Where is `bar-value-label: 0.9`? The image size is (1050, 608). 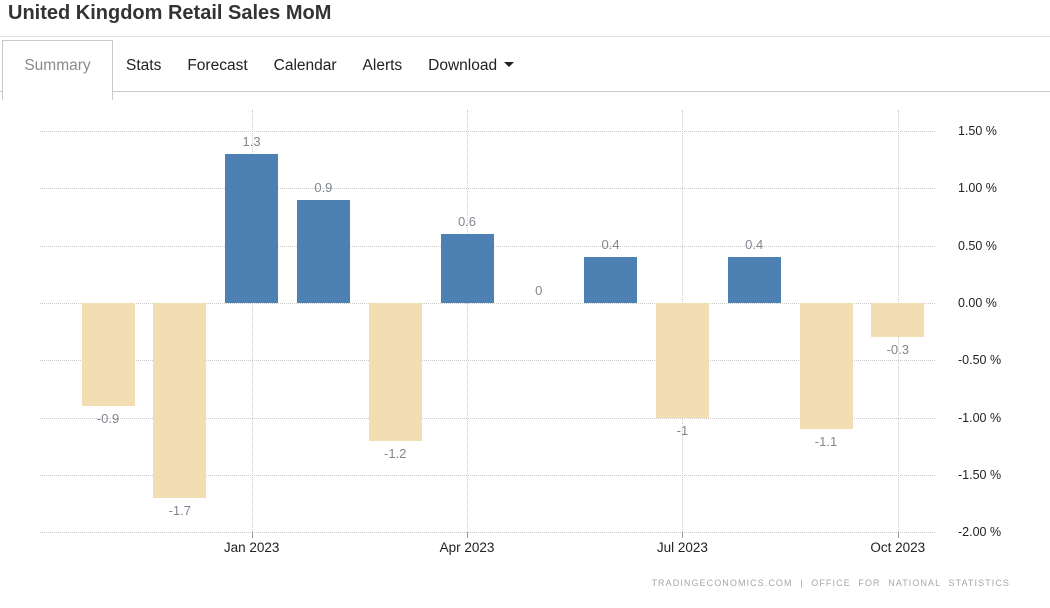 bar-value-label: 0.9 is located at coordinates (323, 187).